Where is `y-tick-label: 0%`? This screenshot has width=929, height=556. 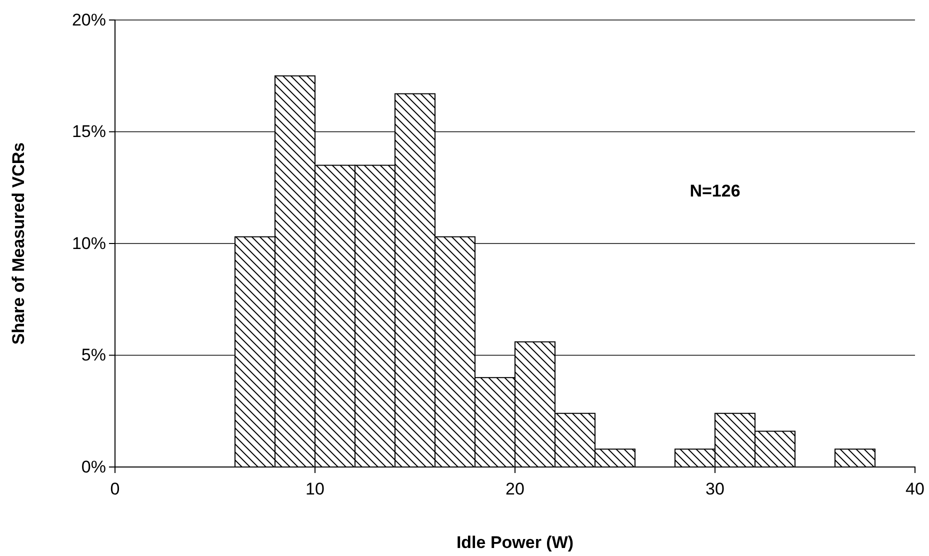 y-tick-label: 0% is located at coordinates (93, 466).